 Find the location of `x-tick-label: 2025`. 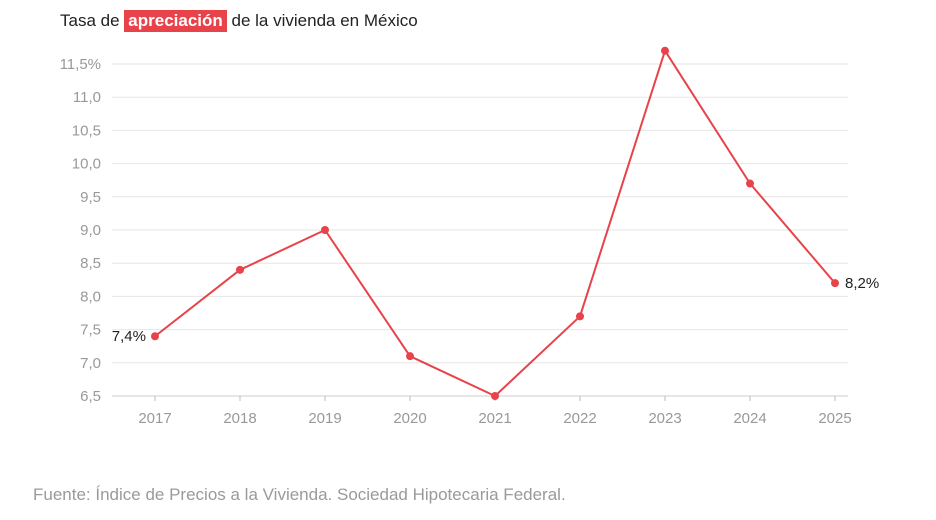

x-tick-label: 2025 is located at coordinates (834, 418).